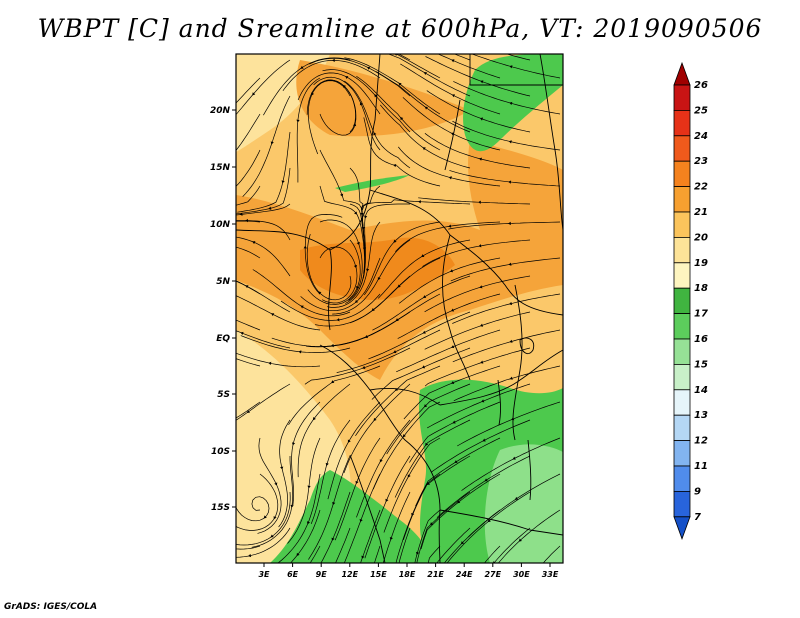  I want to click on lon-label: 21E, so click(435, 574).